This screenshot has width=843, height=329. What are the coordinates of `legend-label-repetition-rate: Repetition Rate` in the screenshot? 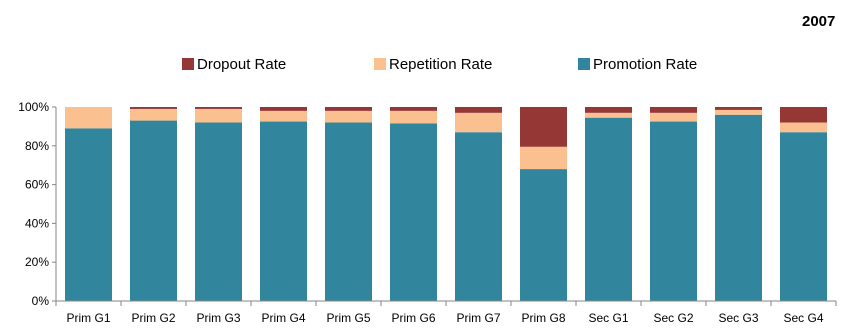 It's located at (440, 64).